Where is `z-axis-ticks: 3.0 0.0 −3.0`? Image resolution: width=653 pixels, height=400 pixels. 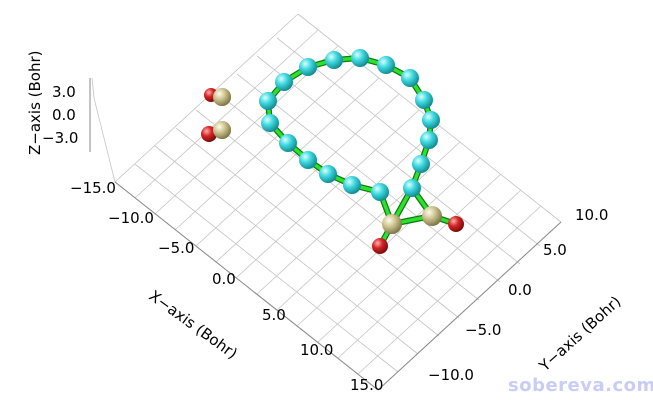
z-axis-ticks: 3.0 0.0 −3.0 is located at coordinates (60, 115).